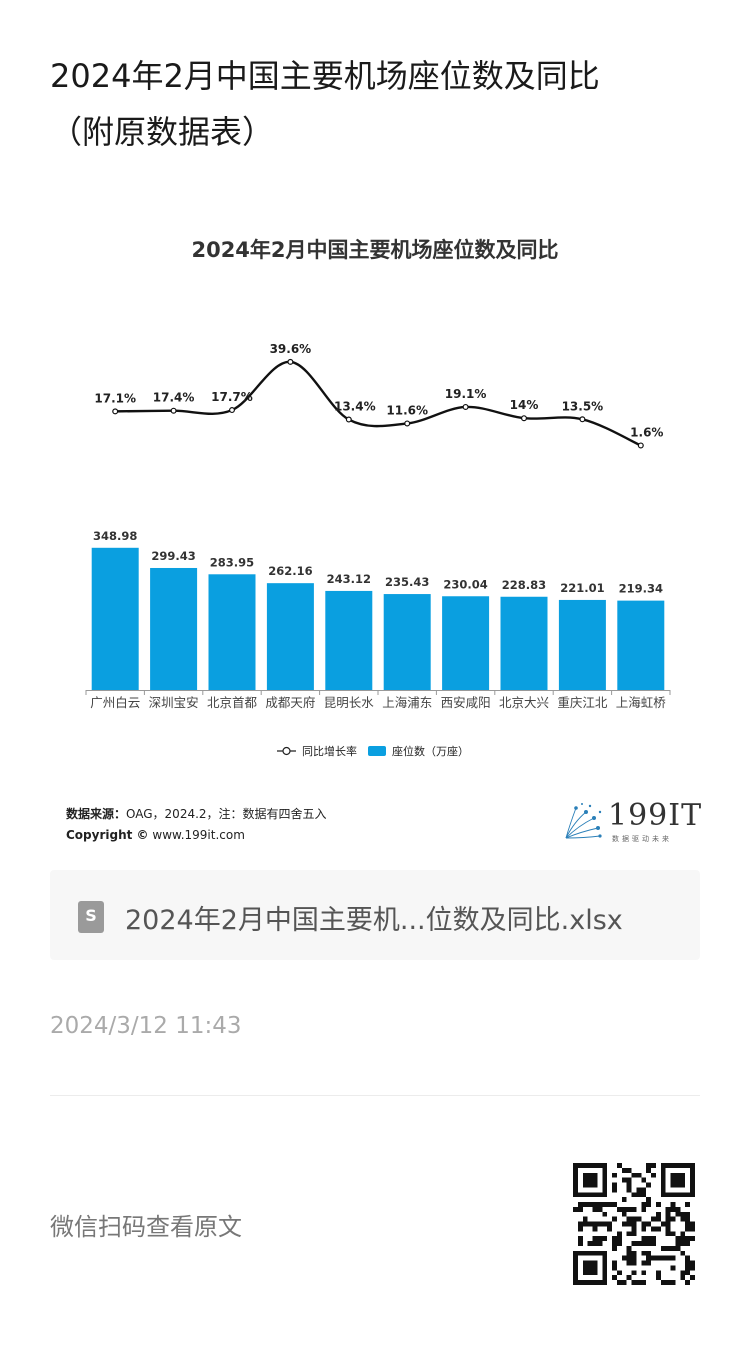 The width and height of the screenshot is (750, 1352). Describe the element at coordinates (162, 132) in the screenshot. I see `article-title-line2: （附原数据表）` at that location.